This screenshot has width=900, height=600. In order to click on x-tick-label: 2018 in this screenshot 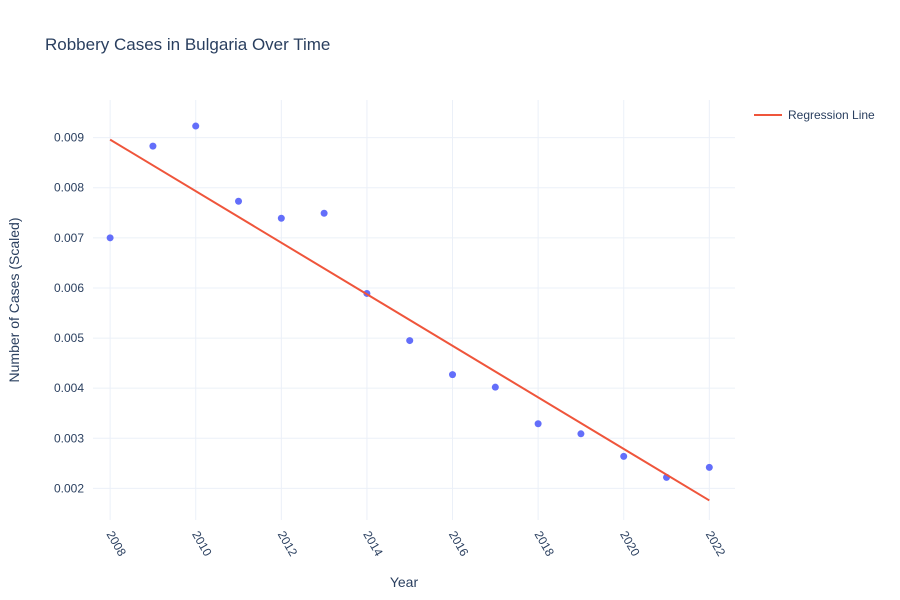, I will do `click(545, 544)`.